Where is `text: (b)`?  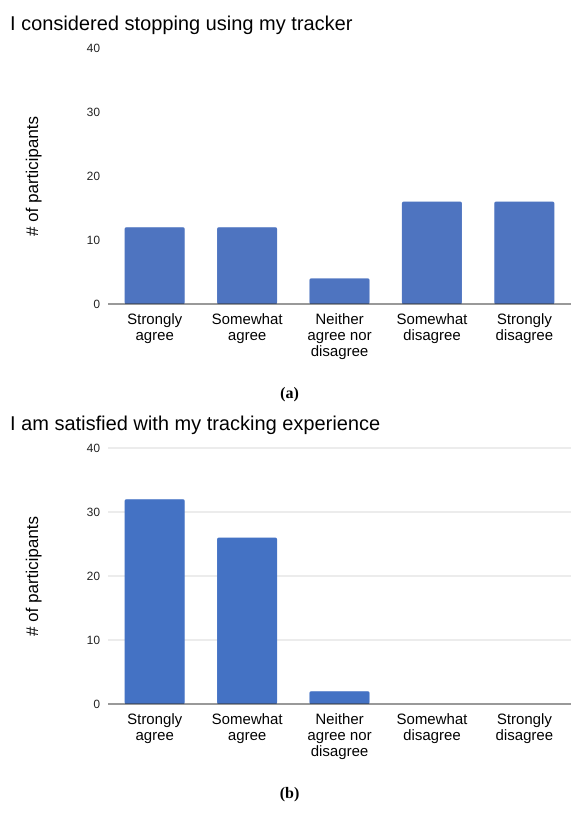 text: (b) is located at coordinates (290, 793).